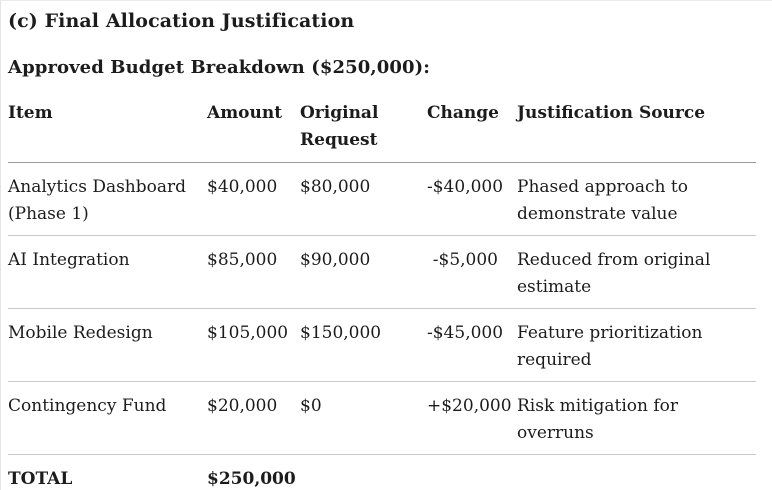  What do you see at coordinates (472, 272) in the screenshot?
I see `cell-change: -$5,000` at bounding box center [472, 272].